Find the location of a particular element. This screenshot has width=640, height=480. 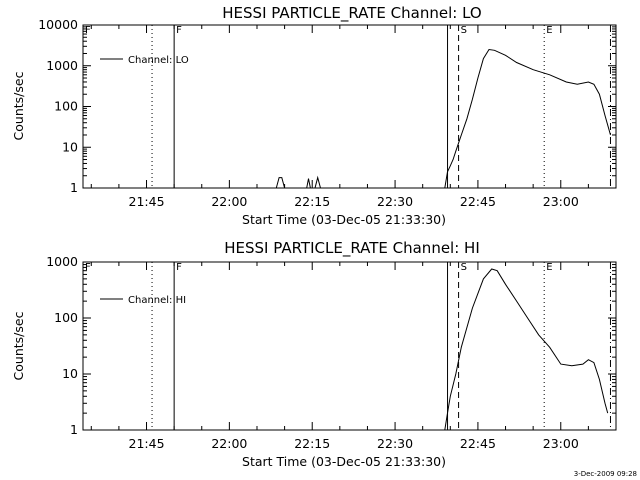

legend-label: Channel: LO is located at coordinates (158, 60).